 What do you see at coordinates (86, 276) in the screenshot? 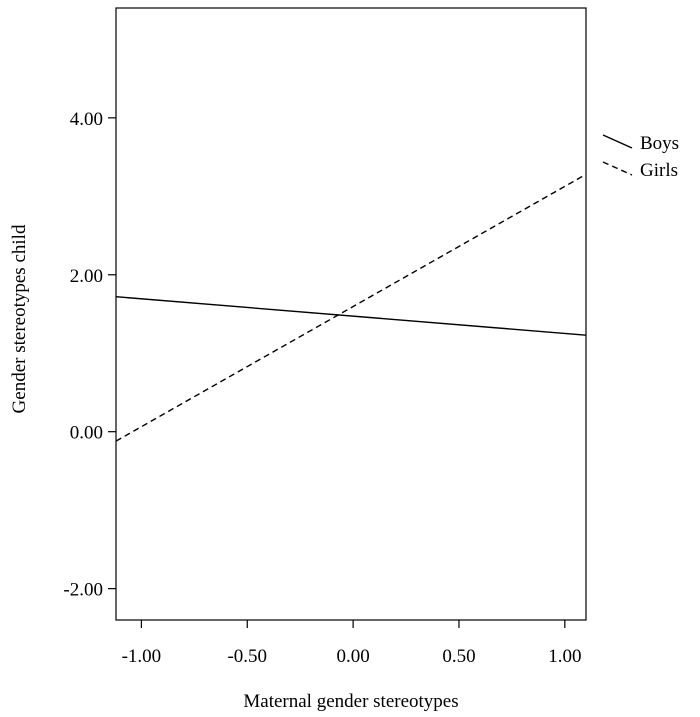
I see `y-tick-label: 2.00` at bounding box center [86, 276].